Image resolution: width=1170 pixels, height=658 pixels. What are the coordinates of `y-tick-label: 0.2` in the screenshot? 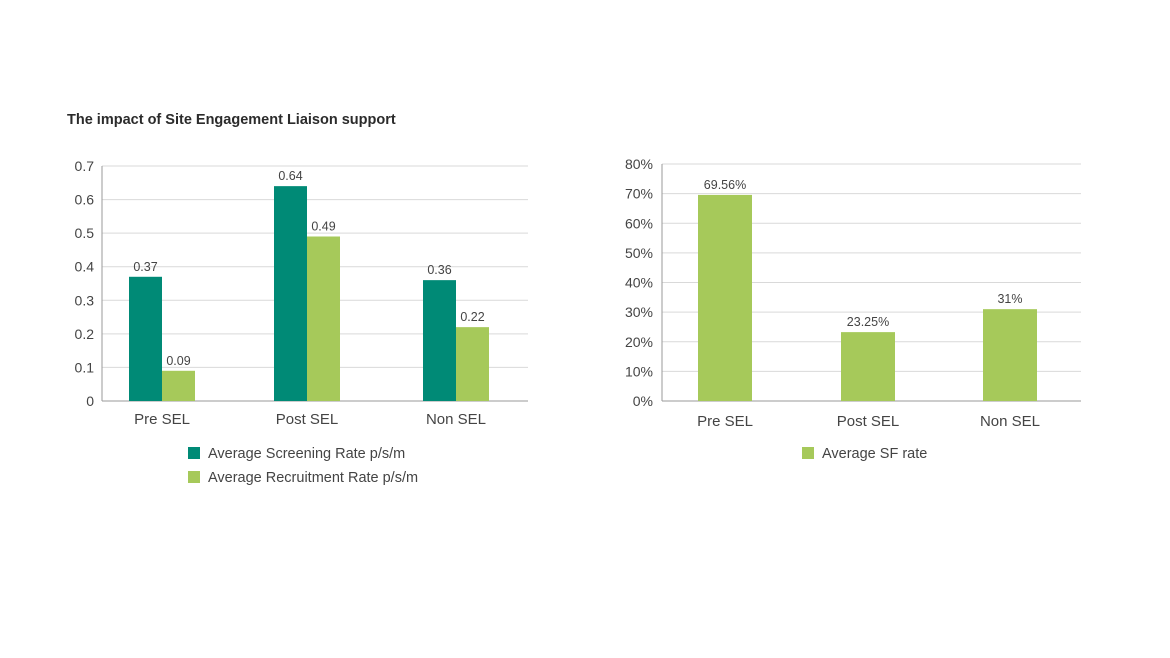 It's located at (85, 334).